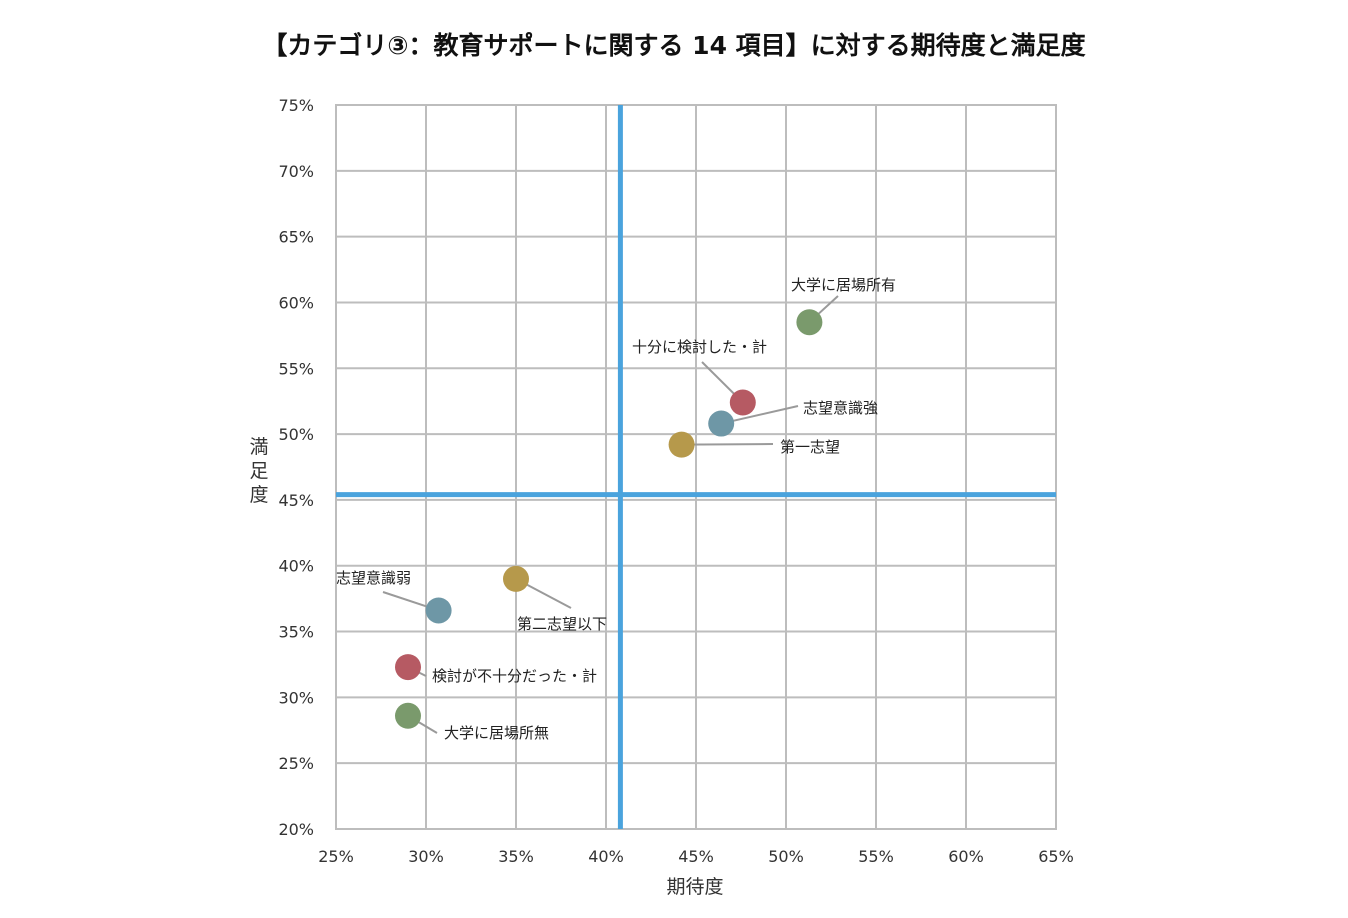  What do you see at coordinates (258, 447) in the screenshot?
I see `y-axis-label-char: 満` at bounding box center [258, 447].